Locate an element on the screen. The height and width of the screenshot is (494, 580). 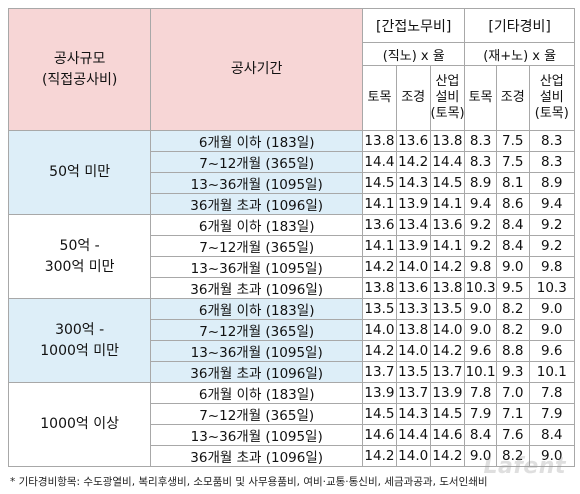
g2-building-header: 조경 is located at coordinates (512, 98).